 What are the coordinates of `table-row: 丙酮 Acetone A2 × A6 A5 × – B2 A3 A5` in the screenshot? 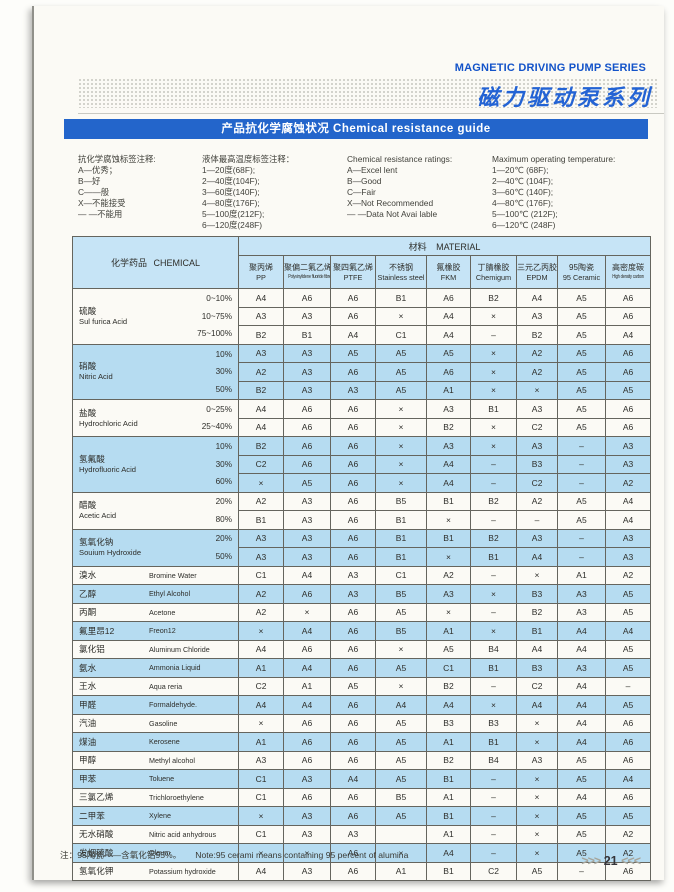 It's located at (362, 612).